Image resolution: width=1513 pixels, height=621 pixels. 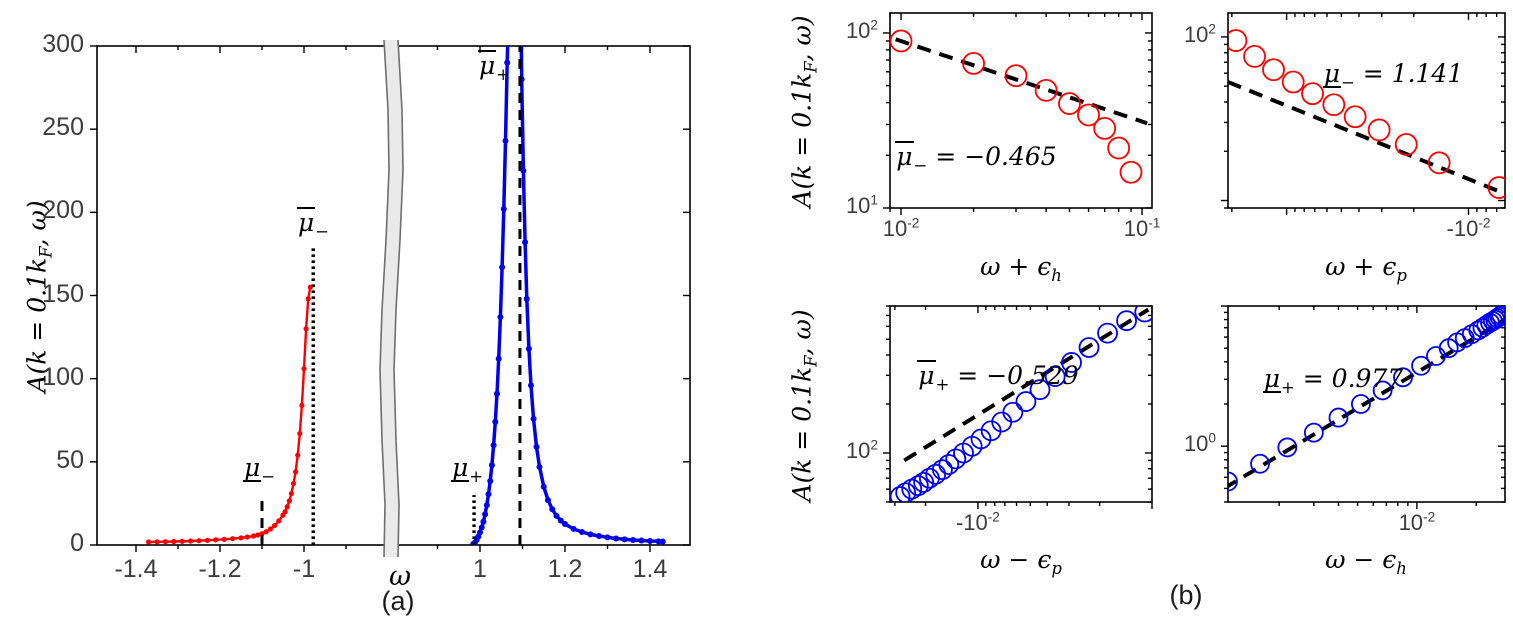 I want to click on exponent-value: = −0.465, so click(x=992, y=156).